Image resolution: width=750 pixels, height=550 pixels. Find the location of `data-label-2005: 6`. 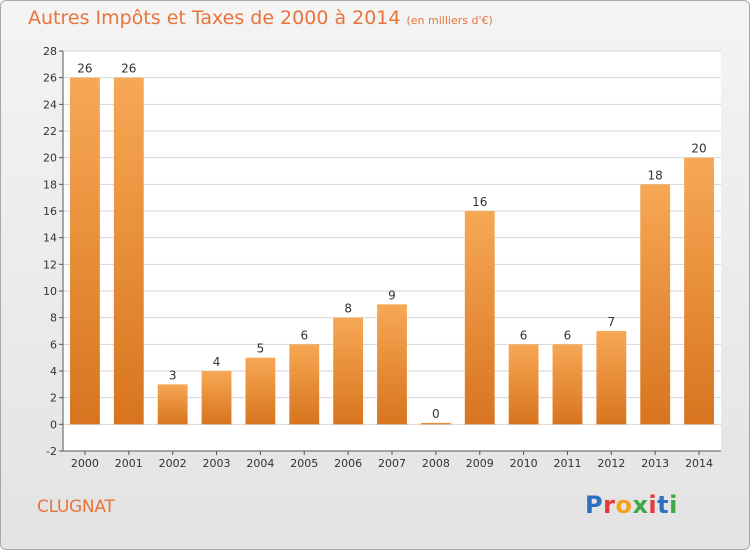

data-label-2005: 6 is located at coordinates (304, 335).